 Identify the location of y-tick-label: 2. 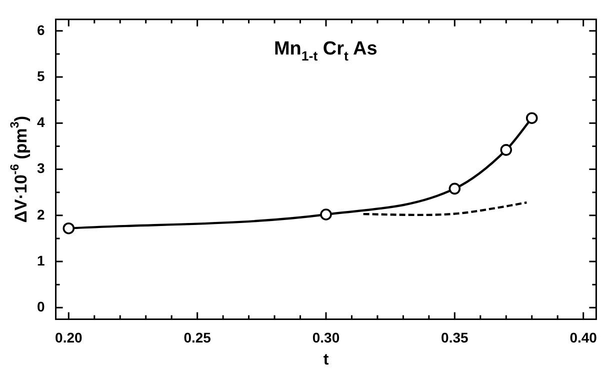
(40, 214).